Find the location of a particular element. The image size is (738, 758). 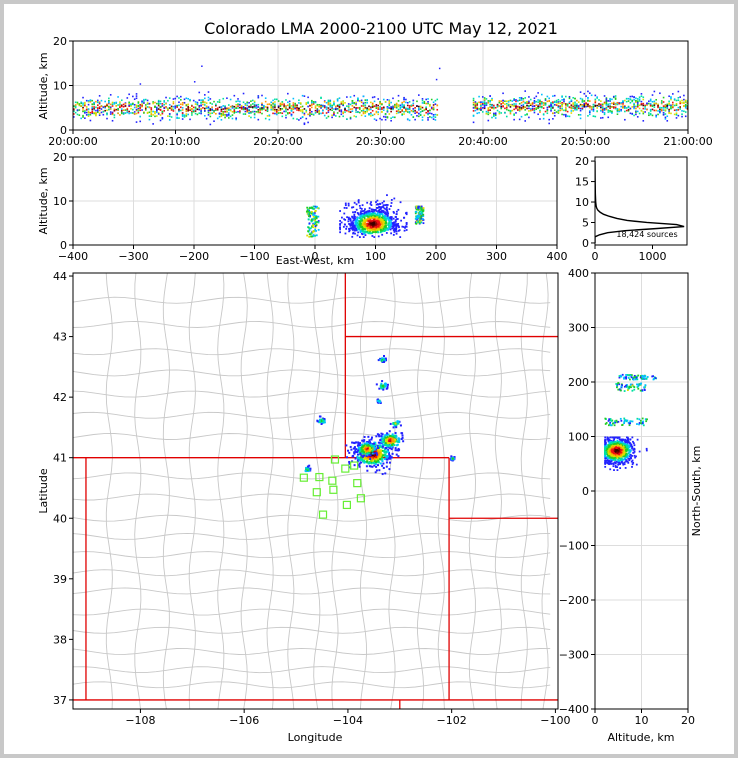

y-tick-label: 10 is located at coordinates (60, 201).